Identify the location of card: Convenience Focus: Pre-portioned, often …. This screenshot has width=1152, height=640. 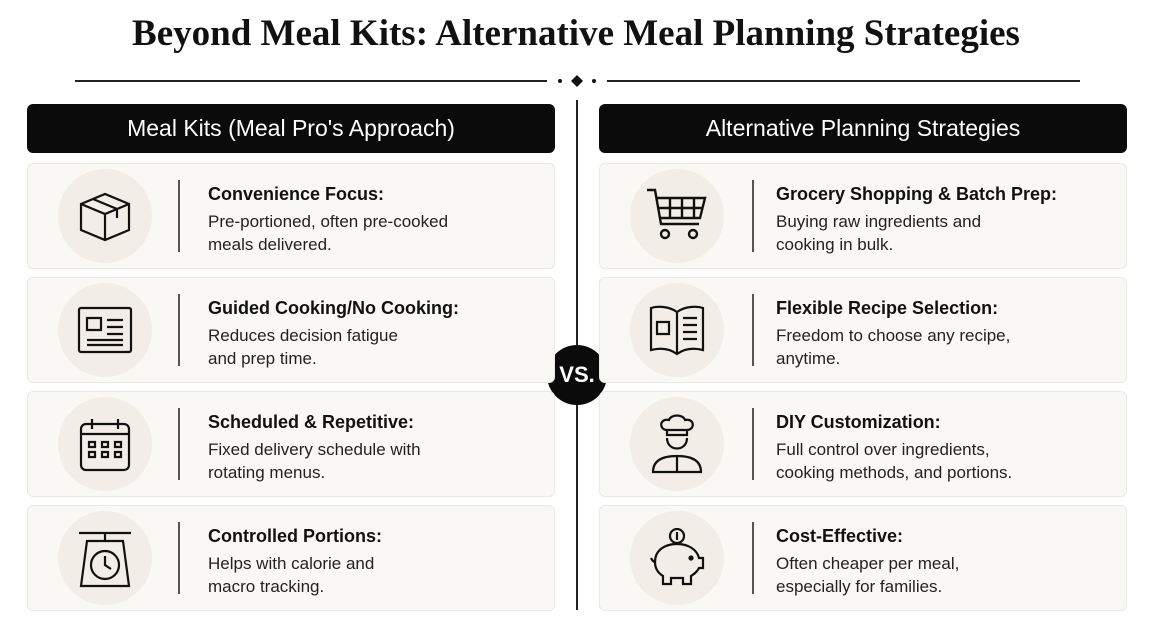
(291, 216).